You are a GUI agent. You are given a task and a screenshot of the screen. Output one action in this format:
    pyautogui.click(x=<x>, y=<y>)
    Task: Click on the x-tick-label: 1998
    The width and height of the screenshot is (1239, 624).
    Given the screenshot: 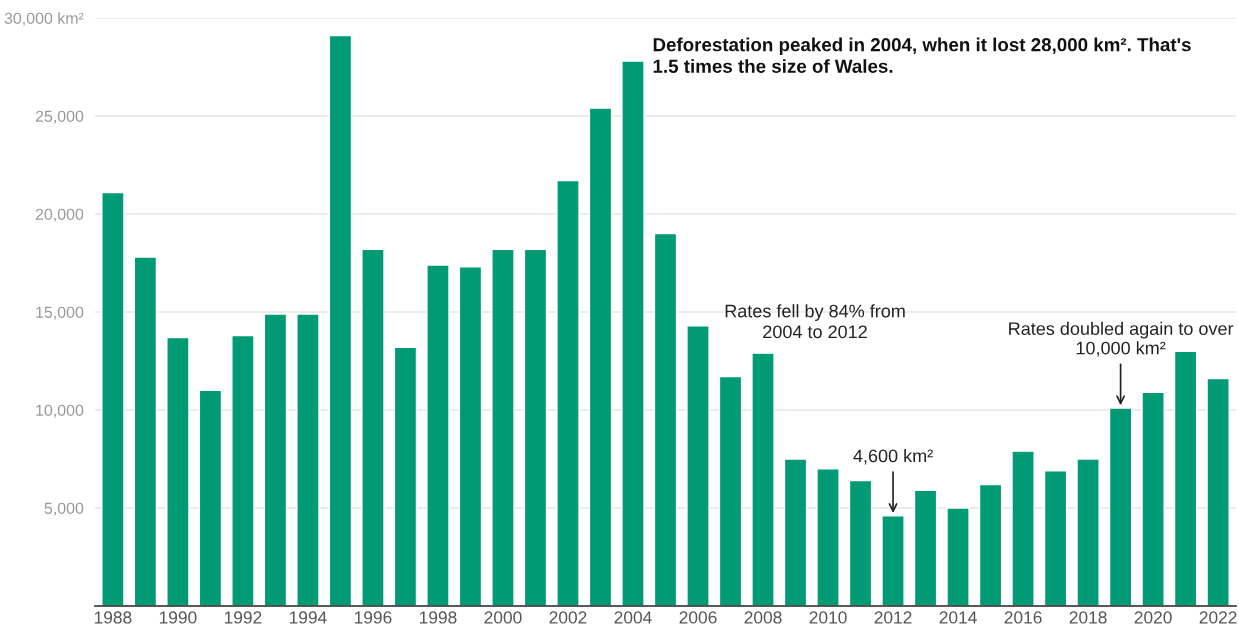 What is the action you would take?
    pyautogui.click(x=438, y=617)
    